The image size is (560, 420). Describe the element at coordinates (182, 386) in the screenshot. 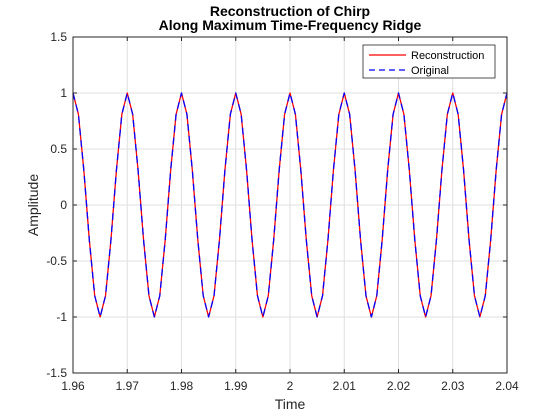

I see `x-tick-label: 1.98` at that location.